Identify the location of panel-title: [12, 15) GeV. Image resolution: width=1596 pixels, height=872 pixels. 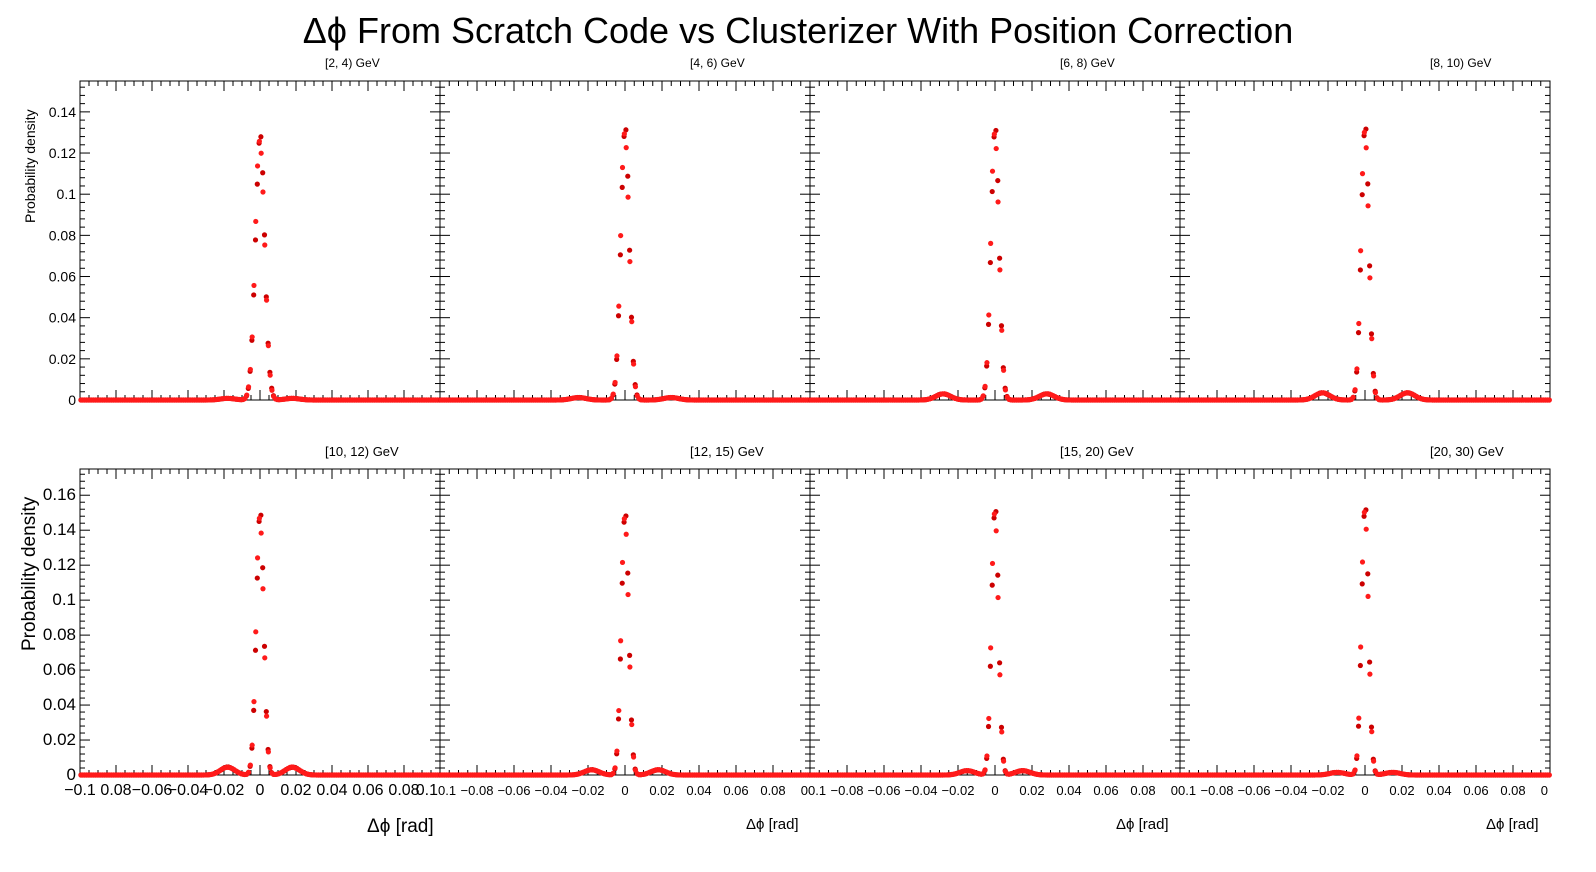
(727, 451).